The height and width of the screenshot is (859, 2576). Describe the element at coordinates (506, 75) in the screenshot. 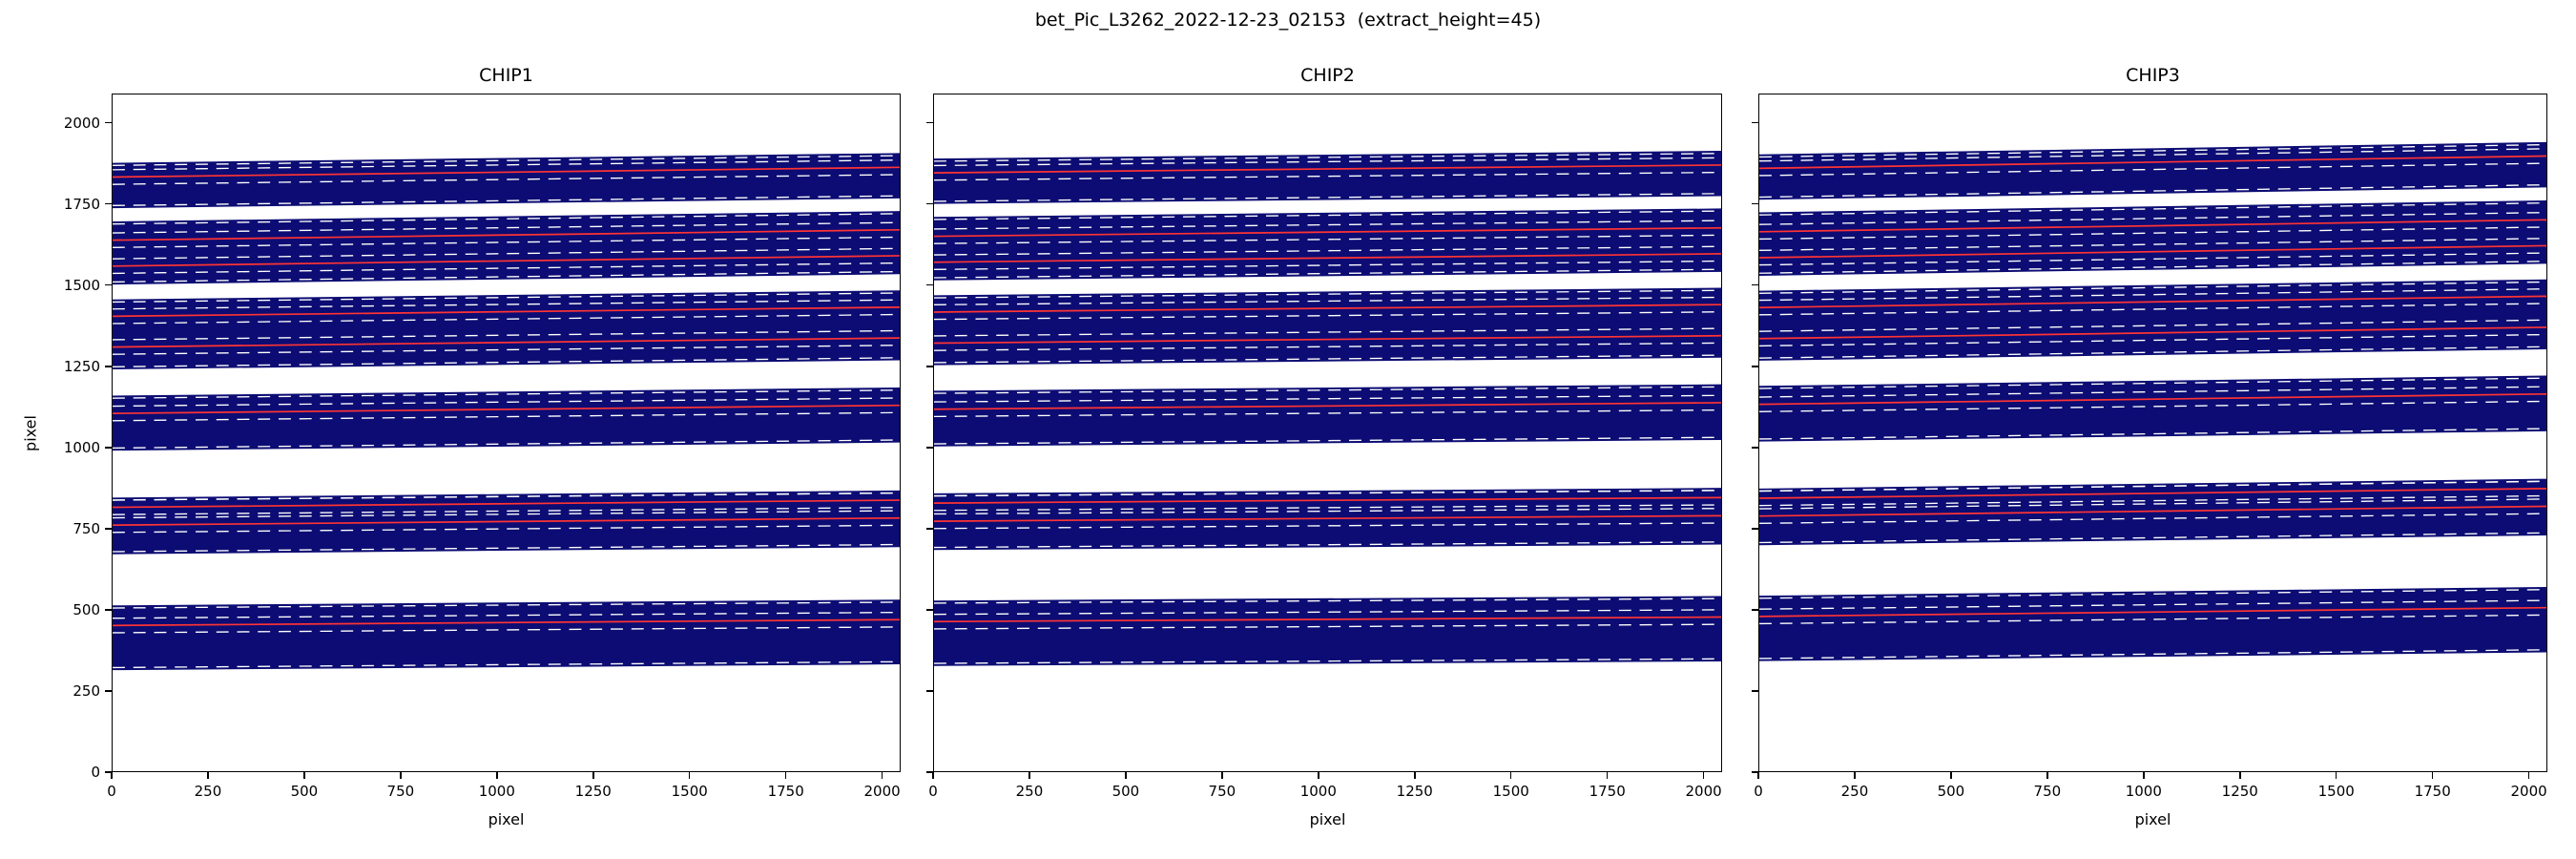

I see `panel-title-chip1: CHIP1` at that location.